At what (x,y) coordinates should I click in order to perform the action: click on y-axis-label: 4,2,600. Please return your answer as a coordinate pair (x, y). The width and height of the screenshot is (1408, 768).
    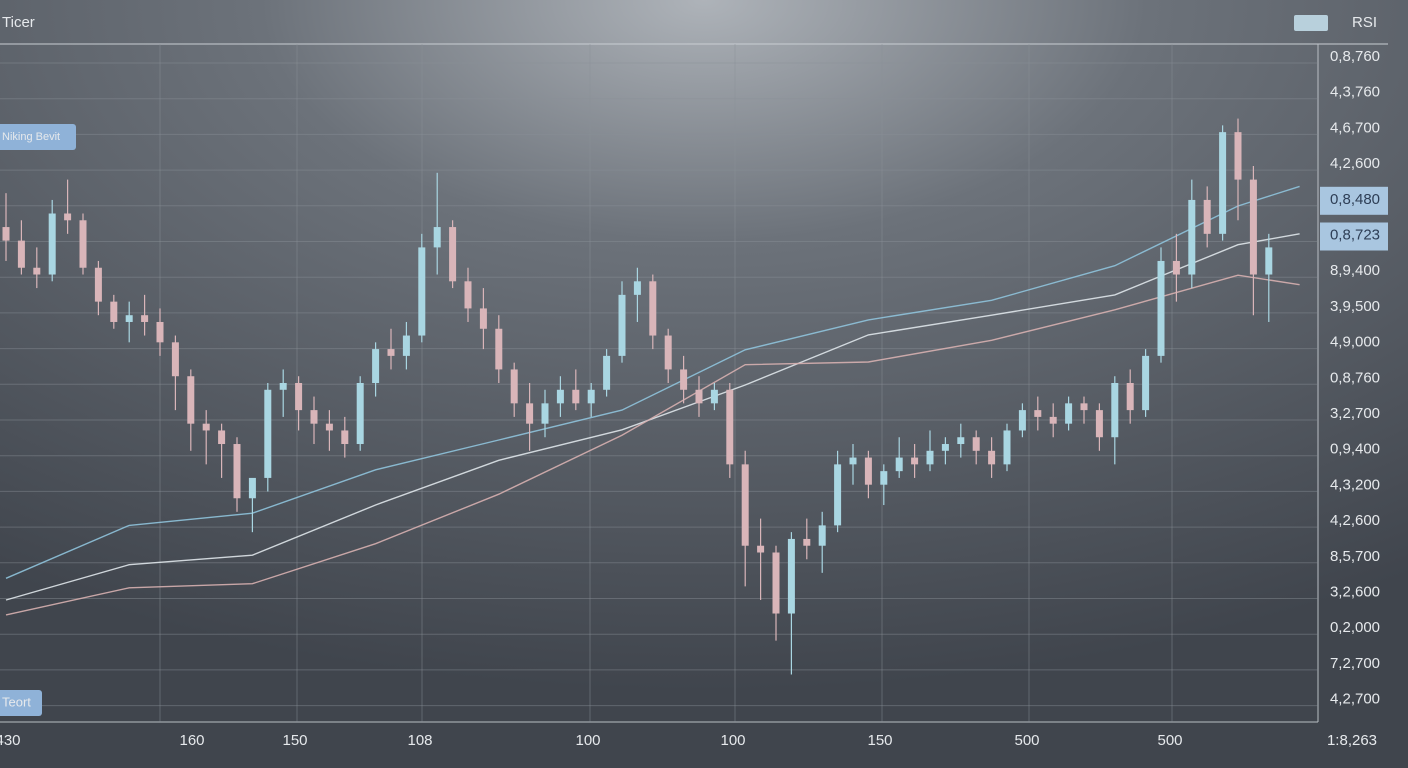
    Looking at the image, I should click on (1355, 163).